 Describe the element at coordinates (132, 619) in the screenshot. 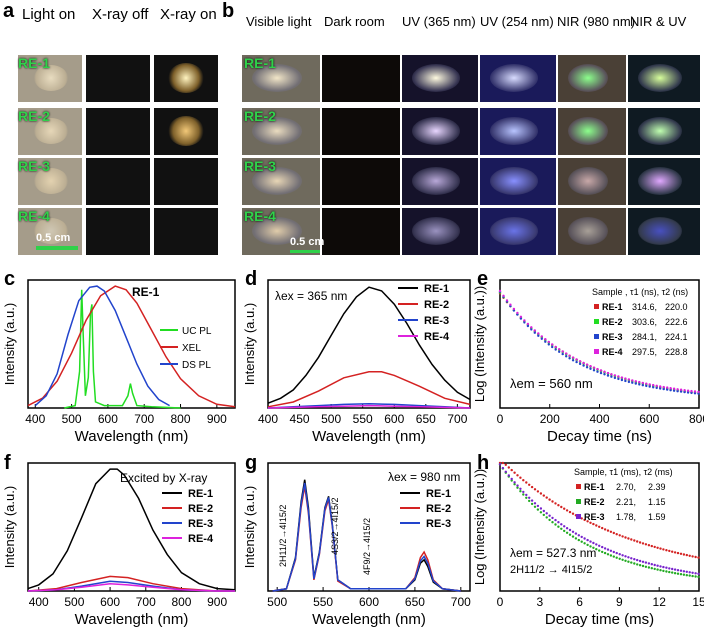

I see `x-axis-label: Wavelength (nm)` at that location.